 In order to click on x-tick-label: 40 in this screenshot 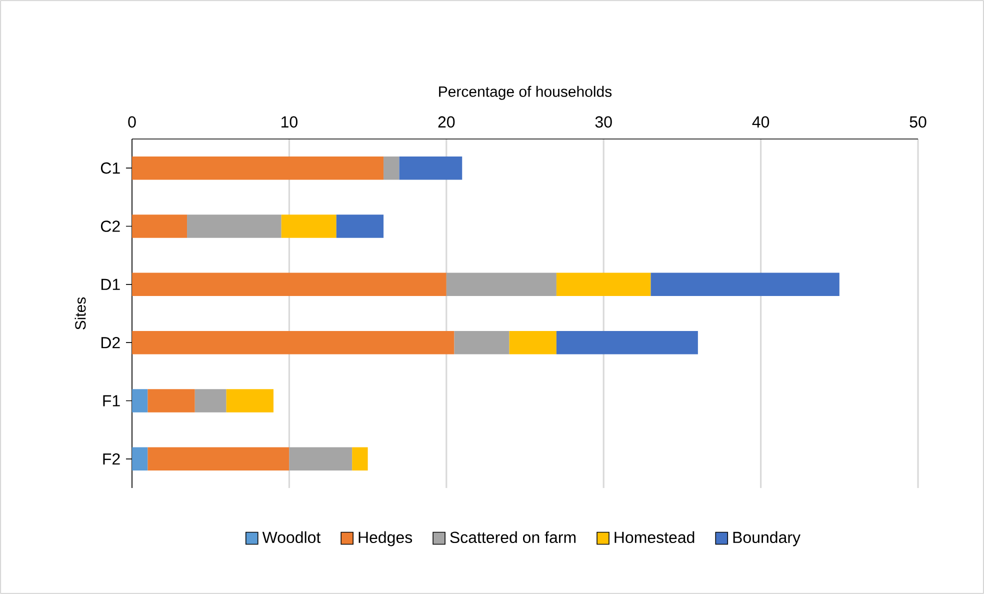, I will do `click(761, 122)`.